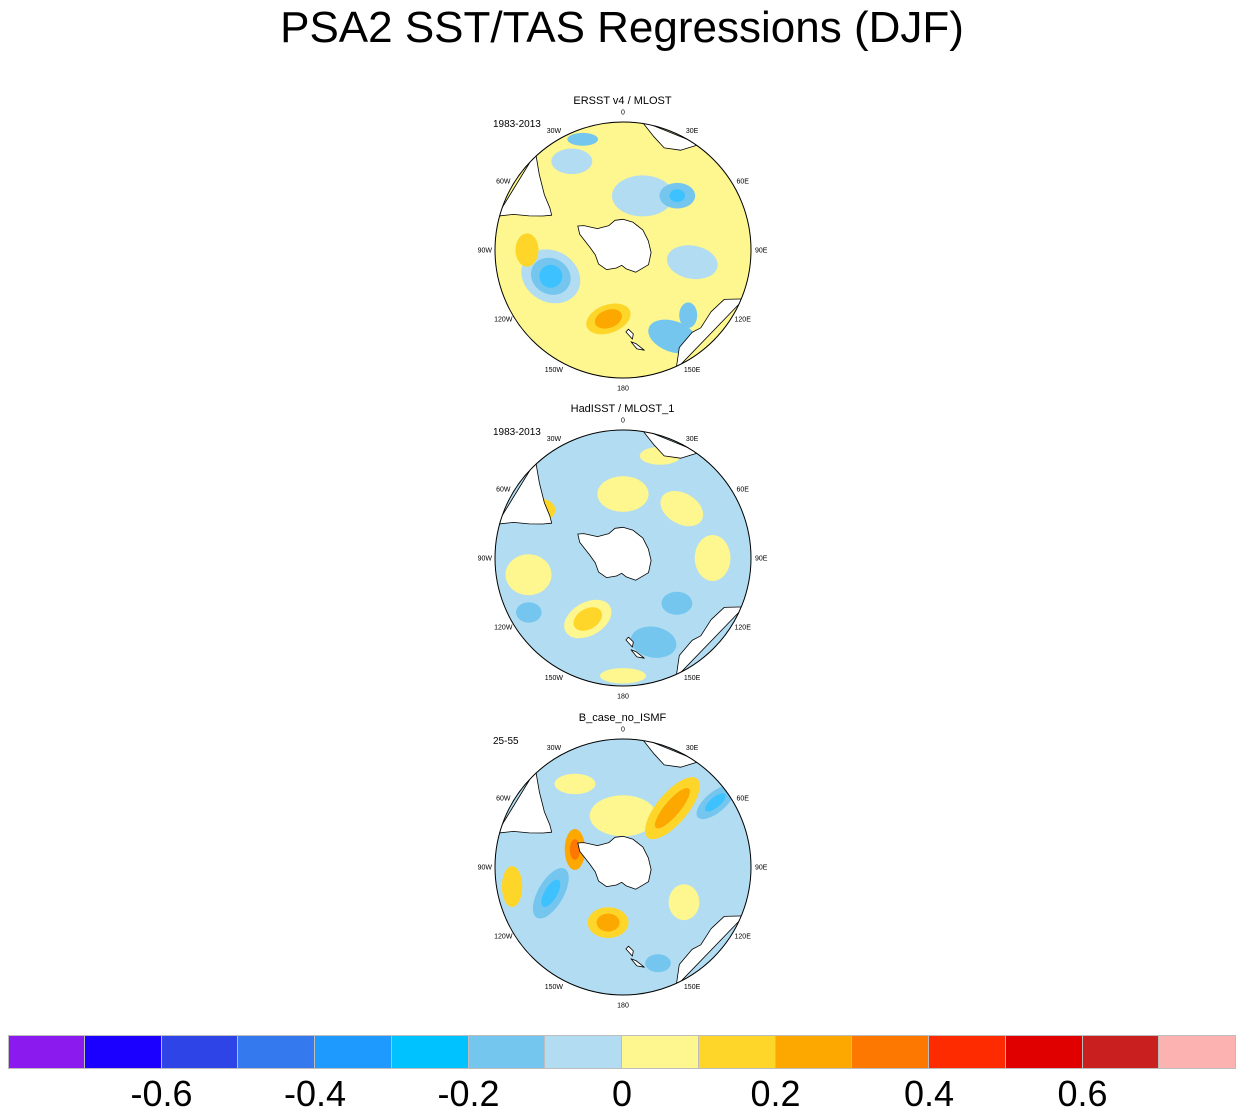 This screenshot has width=1244, height=1116. I want to click on figure-title: PSA2 SST/TAS Regressions (DJF), so click(622, 27).